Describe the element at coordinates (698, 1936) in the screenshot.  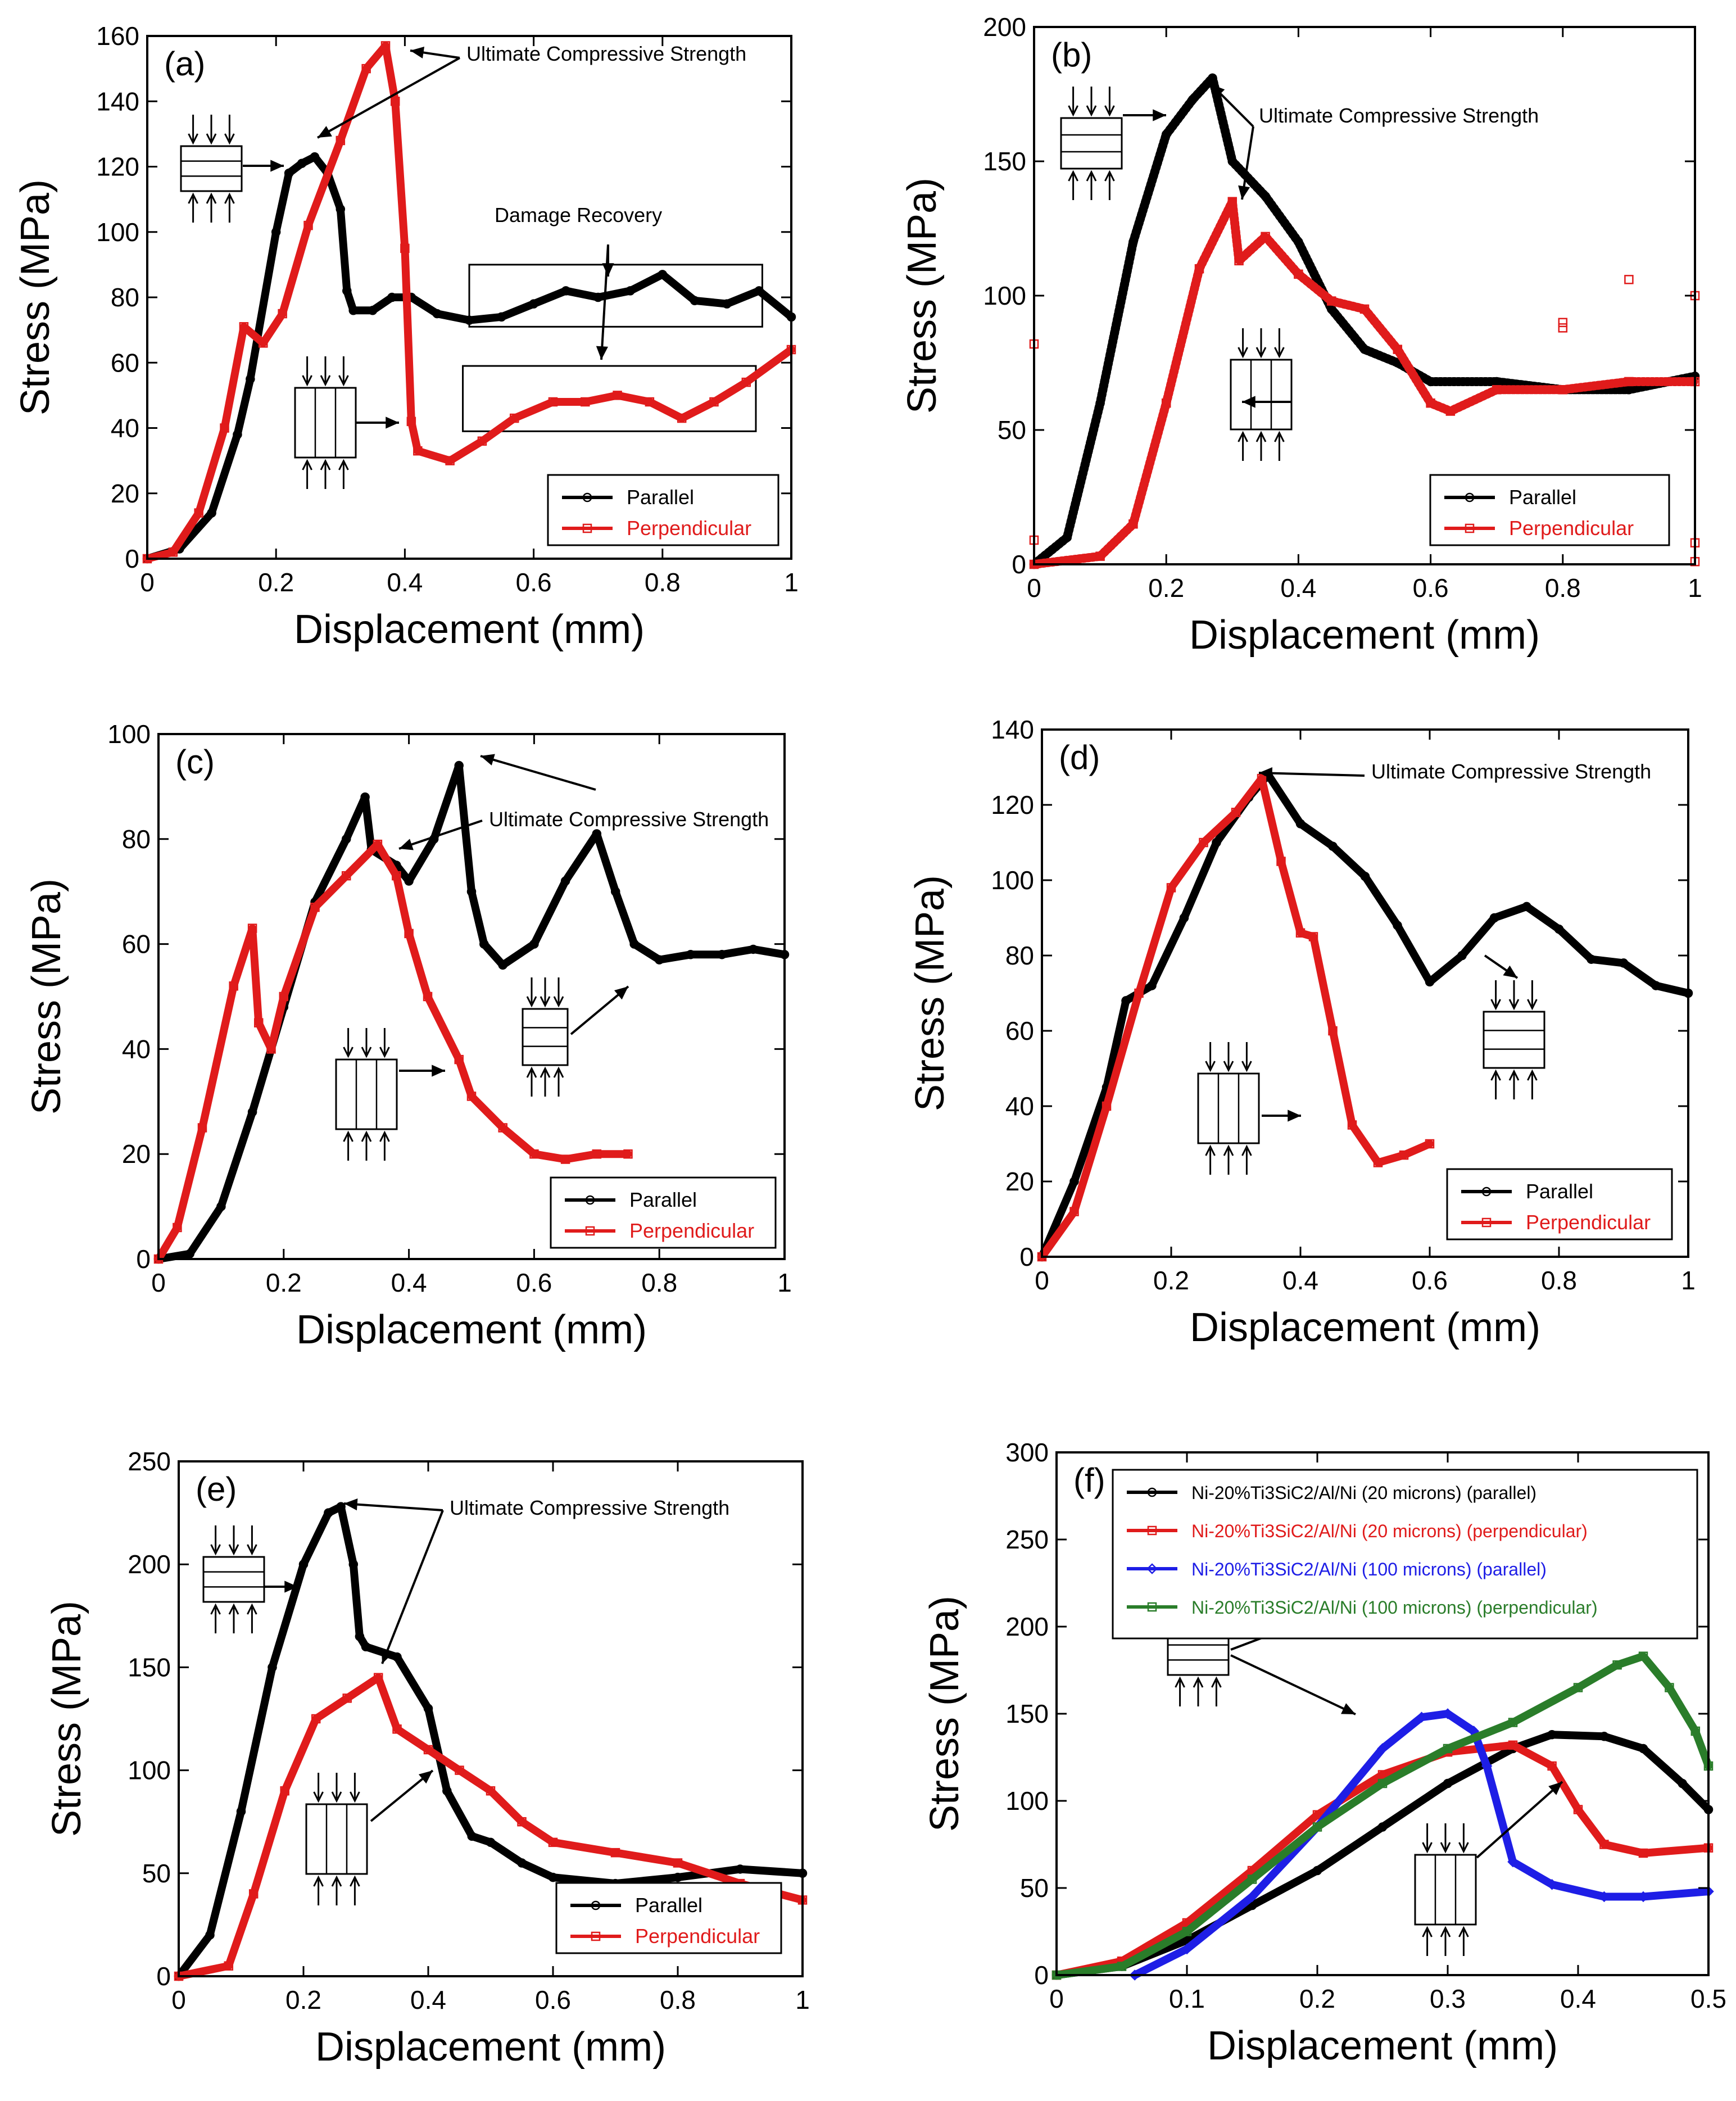
I see `legend-label: Perpendicular` at that location.